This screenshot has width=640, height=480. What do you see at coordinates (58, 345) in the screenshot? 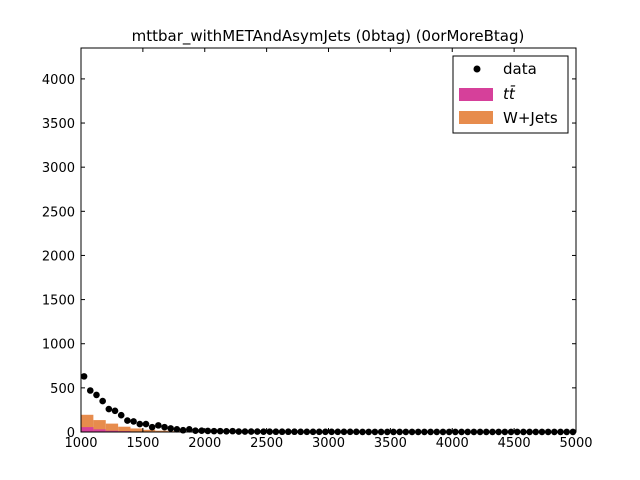
I see `y-tick-label: 1000` at bounding box center [58, 345].